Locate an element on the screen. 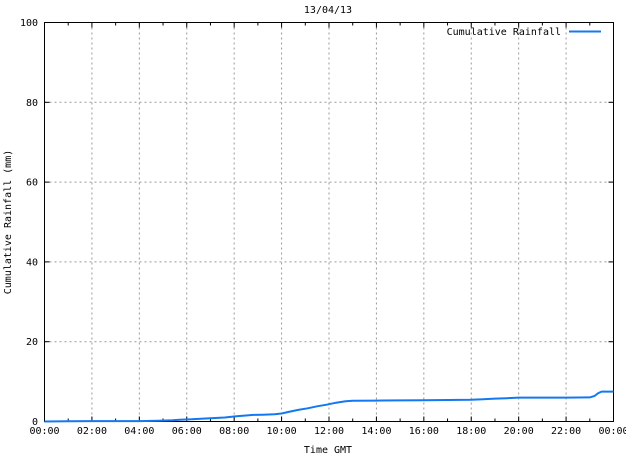 The height and width of the screenshot is (459, 626). y-tick-label: 0 is located at coordinates (35, 422).